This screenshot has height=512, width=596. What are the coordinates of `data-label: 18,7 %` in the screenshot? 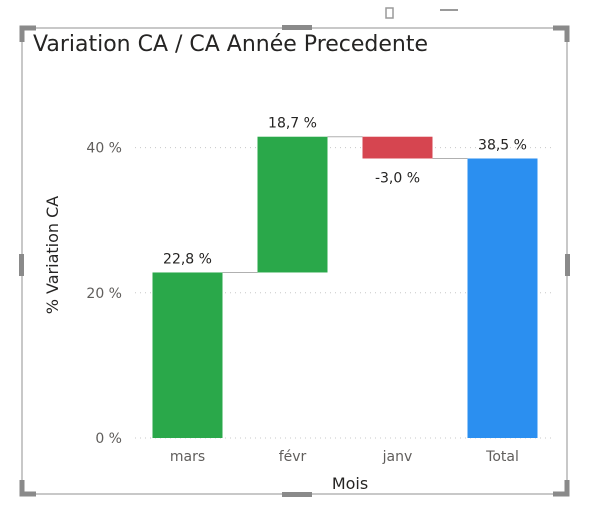 It's located at (292, 124).